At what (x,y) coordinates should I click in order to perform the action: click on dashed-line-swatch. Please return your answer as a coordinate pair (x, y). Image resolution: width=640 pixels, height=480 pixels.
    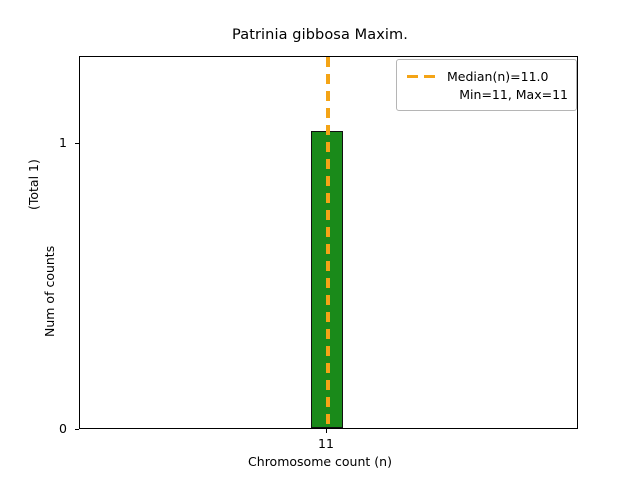
    Looking at the image, I should click on (423, 77).